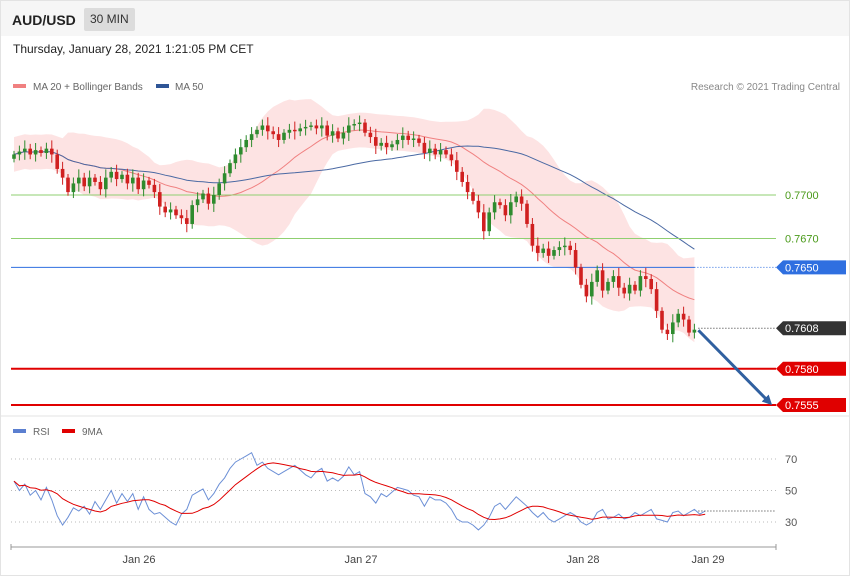 The image size is (850, 576). I want to click on level-tags: 0.7700 0.7670 0.7650 0.7608 0.7580 0.7555, so click(811, 301).